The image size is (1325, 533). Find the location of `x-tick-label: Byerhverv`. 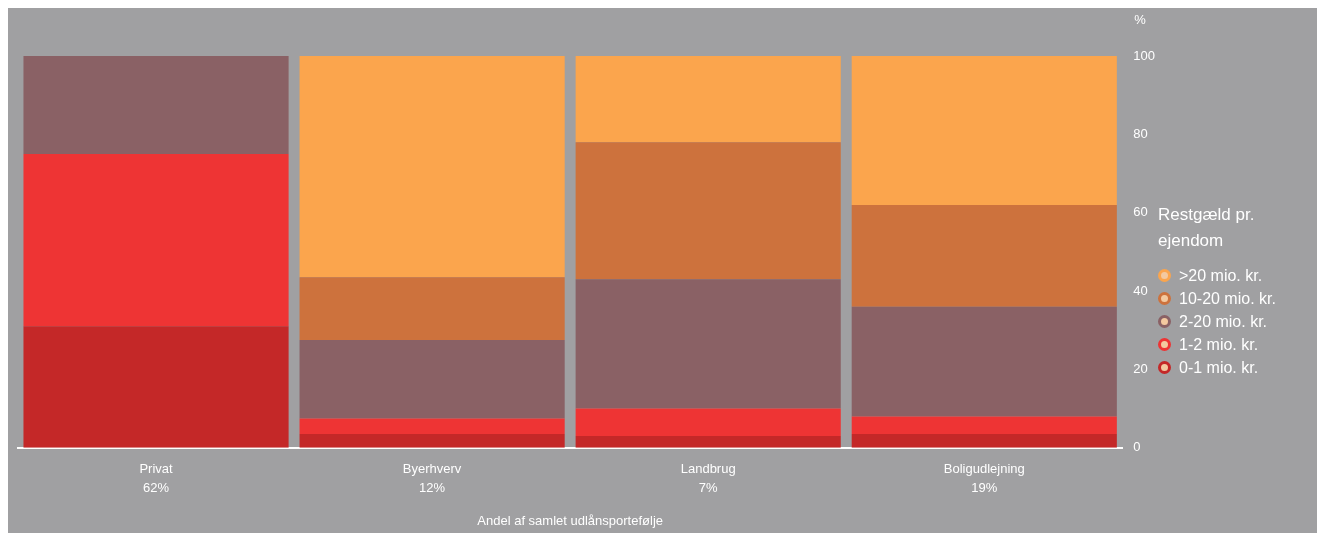

x-tick-label: Byerhverv is located at coordinates (432, 469).